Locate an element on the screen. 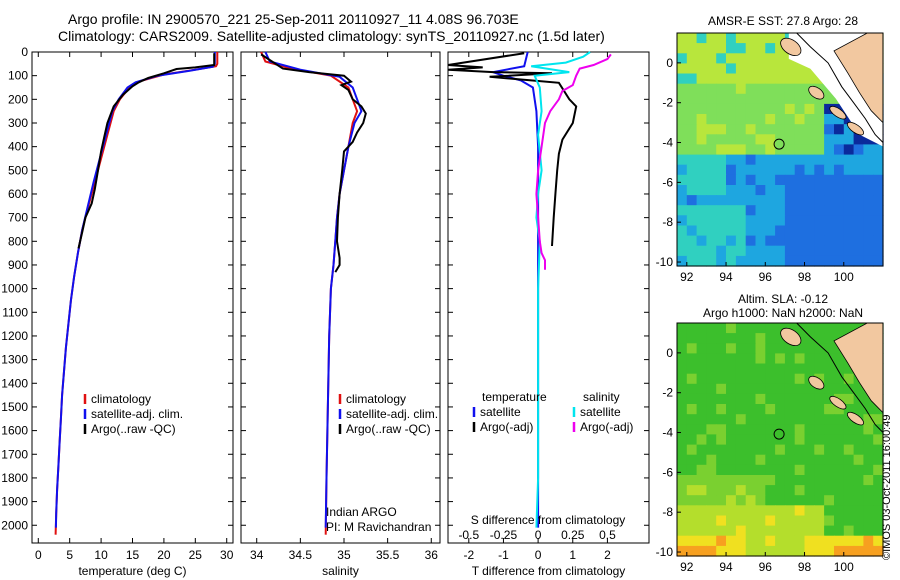 This screenshot has width=900, height=580. x-tick-label-salinity: 35 is located at coordinates (344, 555).